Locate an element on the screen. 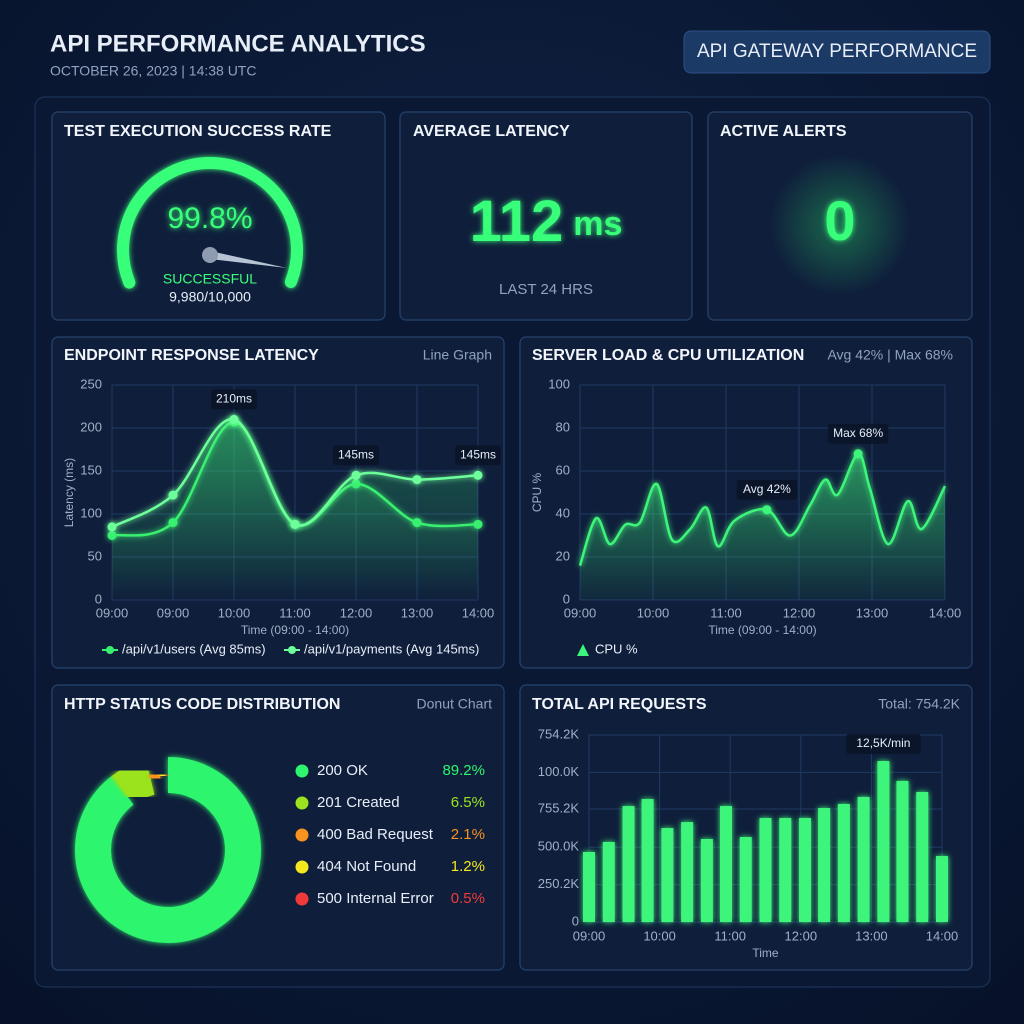 Image resolution: width=1024 pixels, height=1024 pixels. panel-title: ACTIVE ALERTS is located at coordinates (783, 131).